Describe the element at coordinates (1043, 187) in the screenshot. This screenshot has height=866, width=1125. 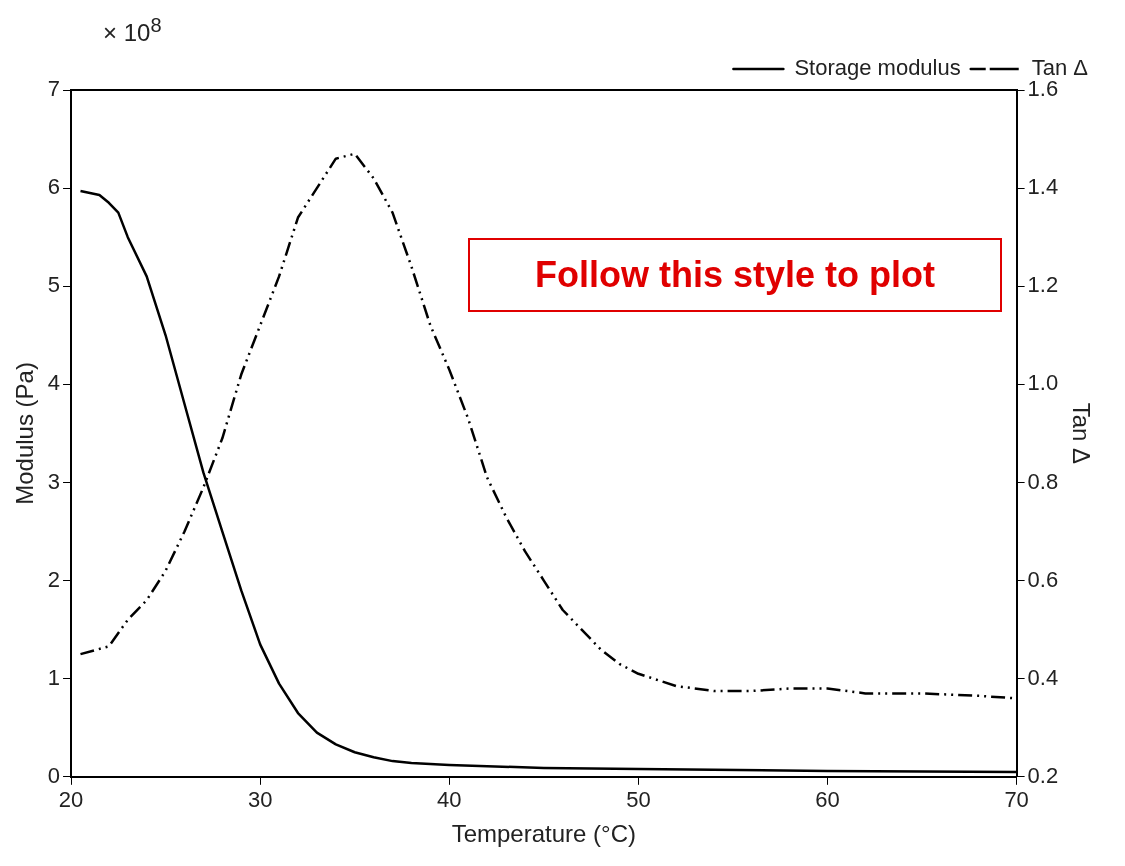
I see `y2-tick-label: 1.4` at that location.